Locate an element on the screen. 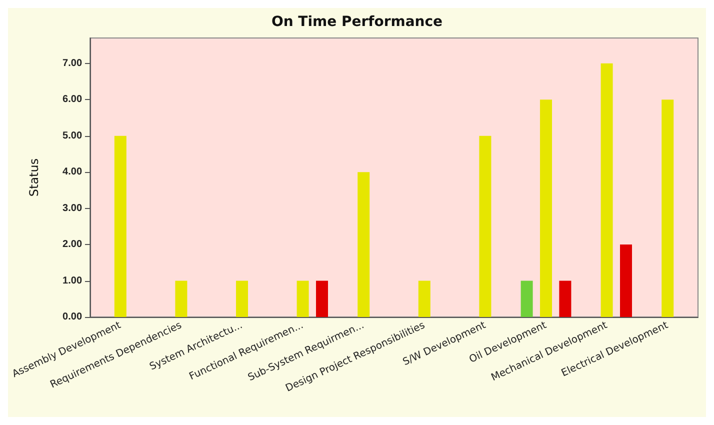  y-axis-title: Status is located at coordinates (34, 177).